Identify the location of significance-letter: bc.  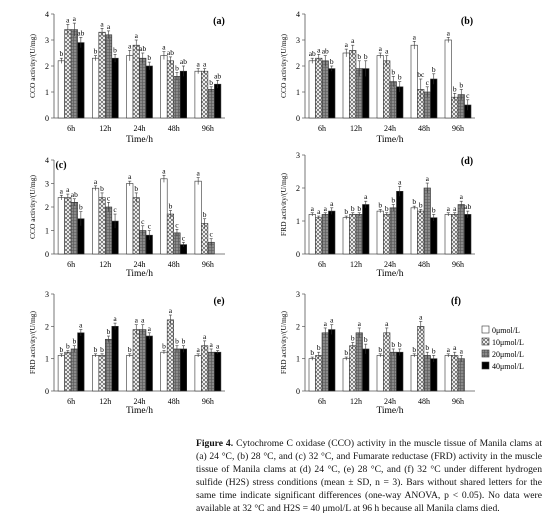
(421, 74).